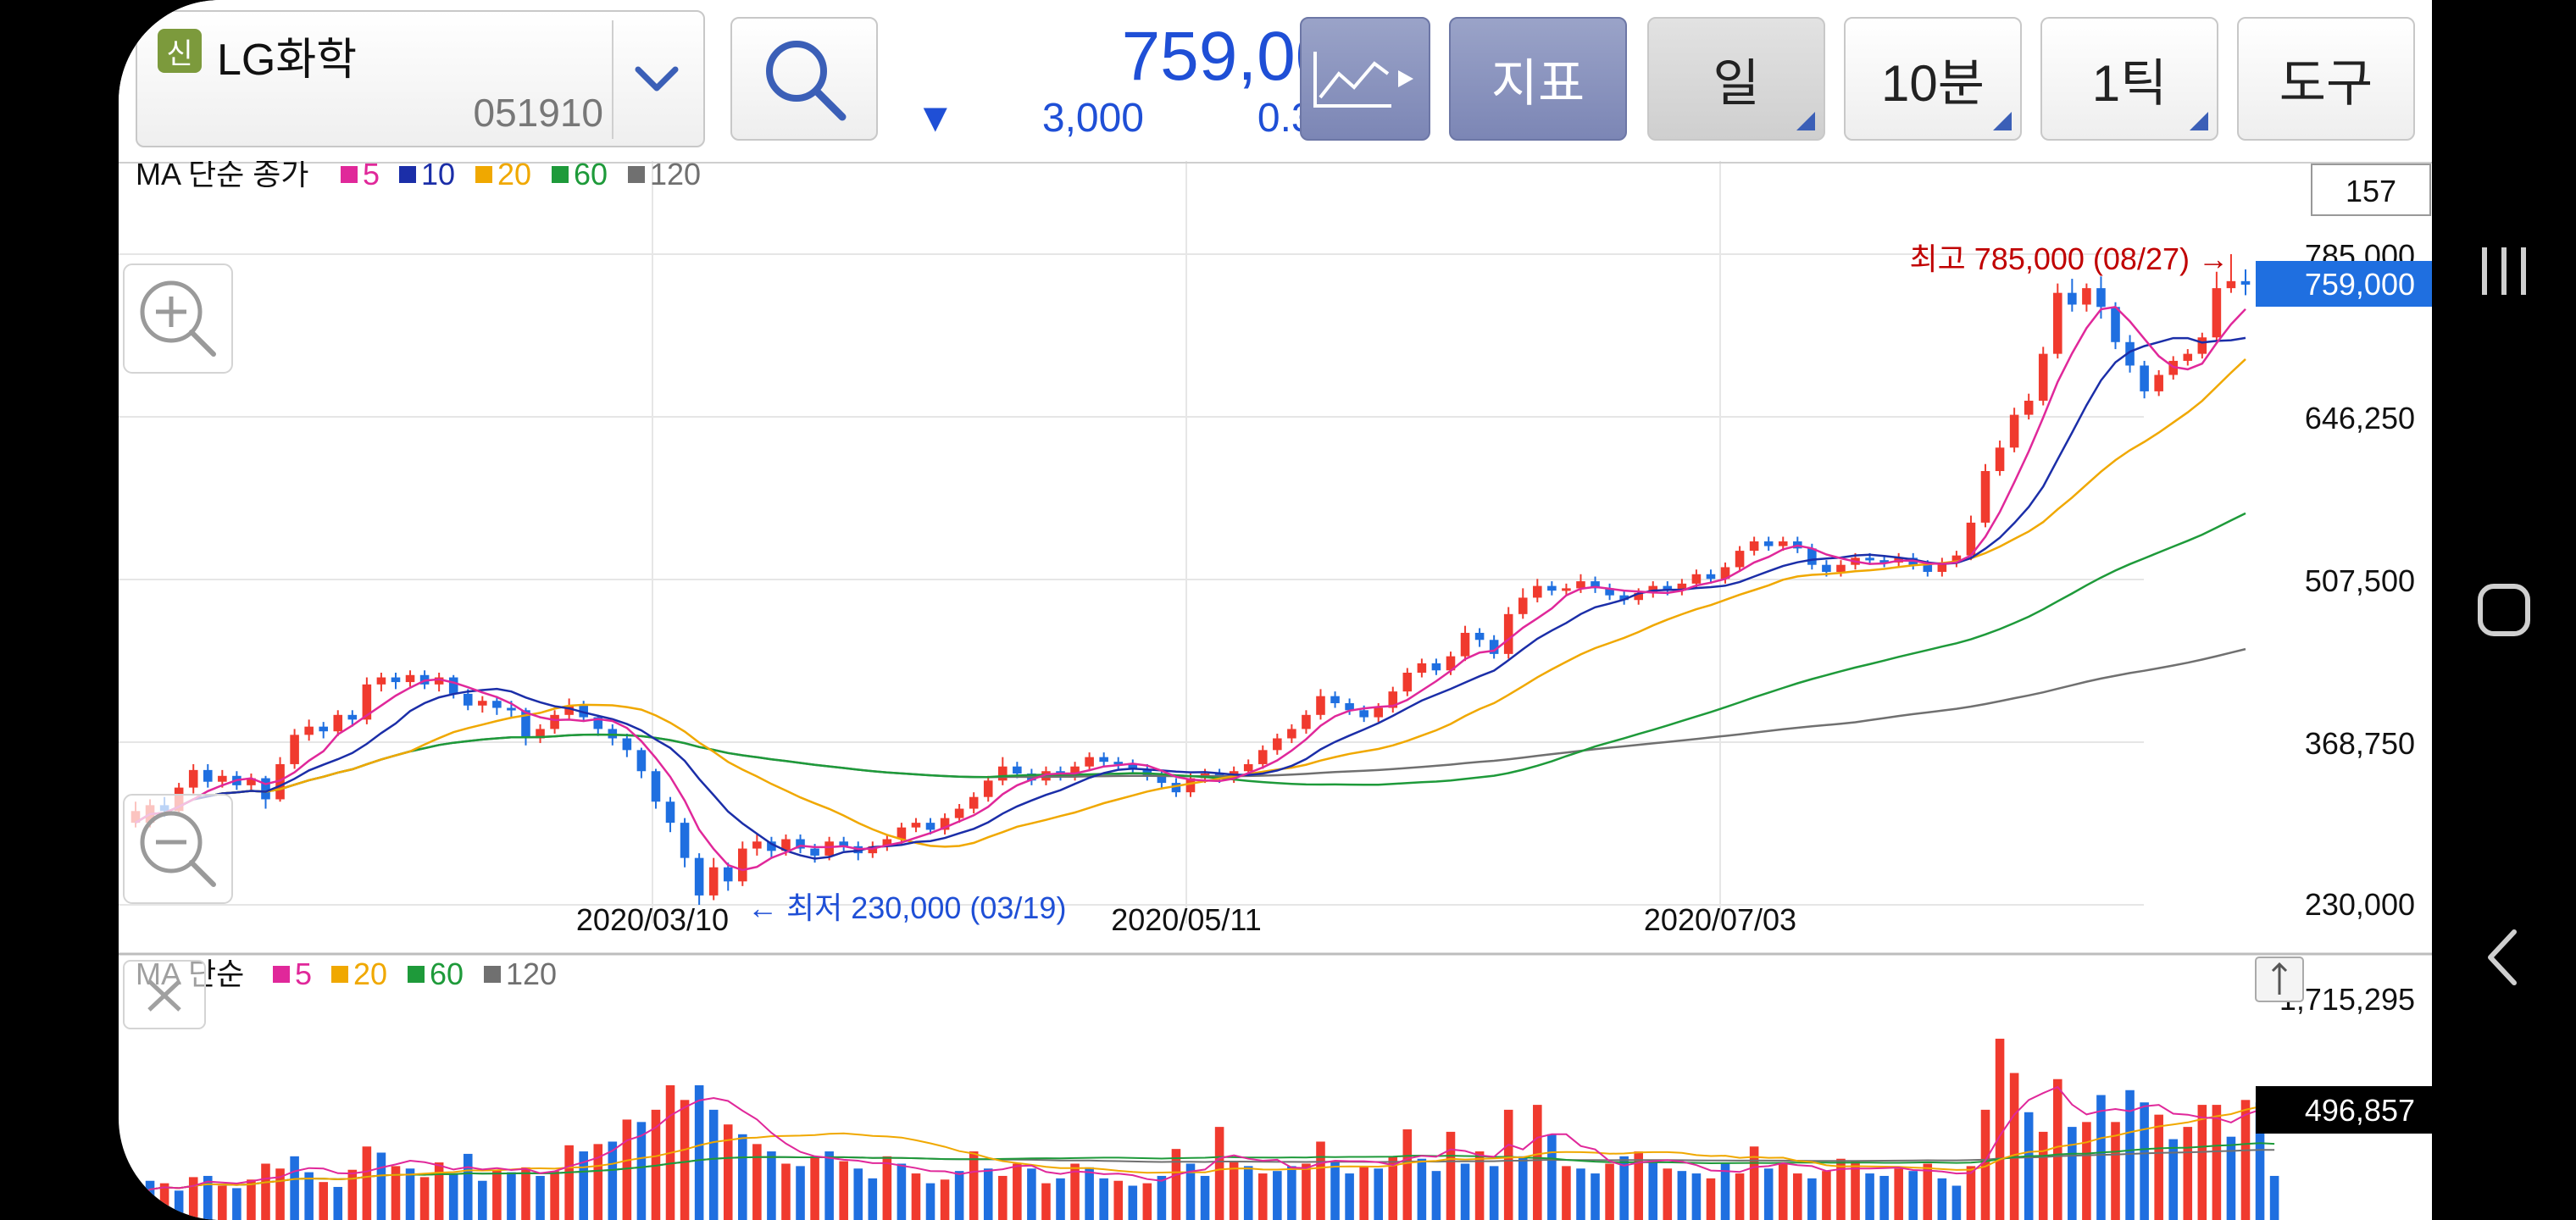  Describe the element at coordinates (591, 176) in the screenshot. I see `legend-label: 60` at that location.